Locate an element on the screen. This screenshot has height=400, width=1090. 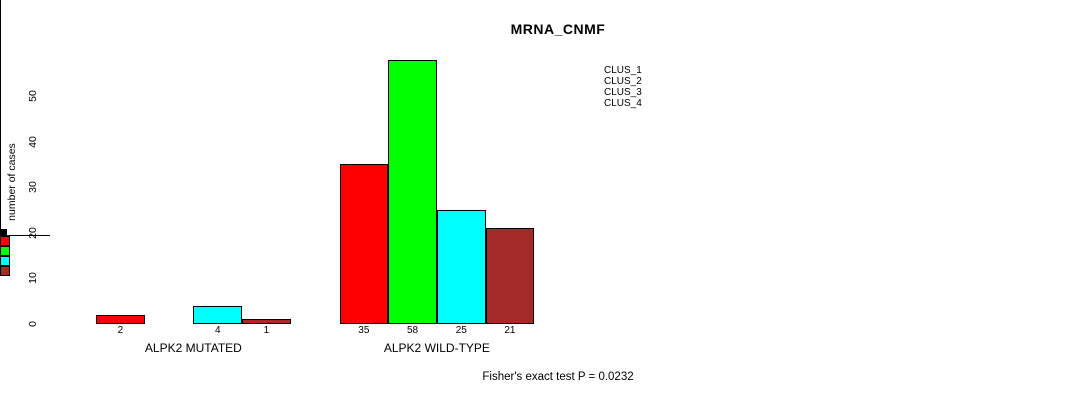
x-category-label: ALPK2 MUTATED is located at coordinates (193, 347).